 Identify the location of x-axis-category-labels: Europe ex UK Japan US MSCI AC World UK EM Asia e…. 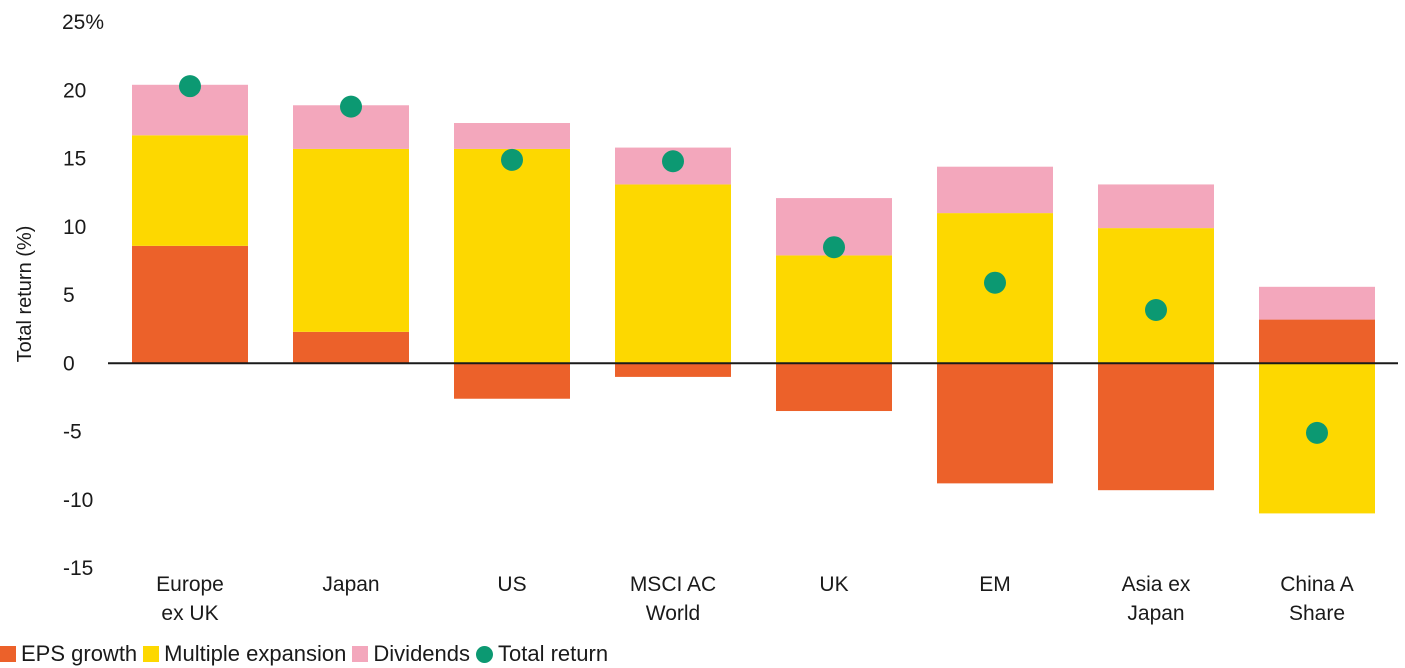
(755, 599).